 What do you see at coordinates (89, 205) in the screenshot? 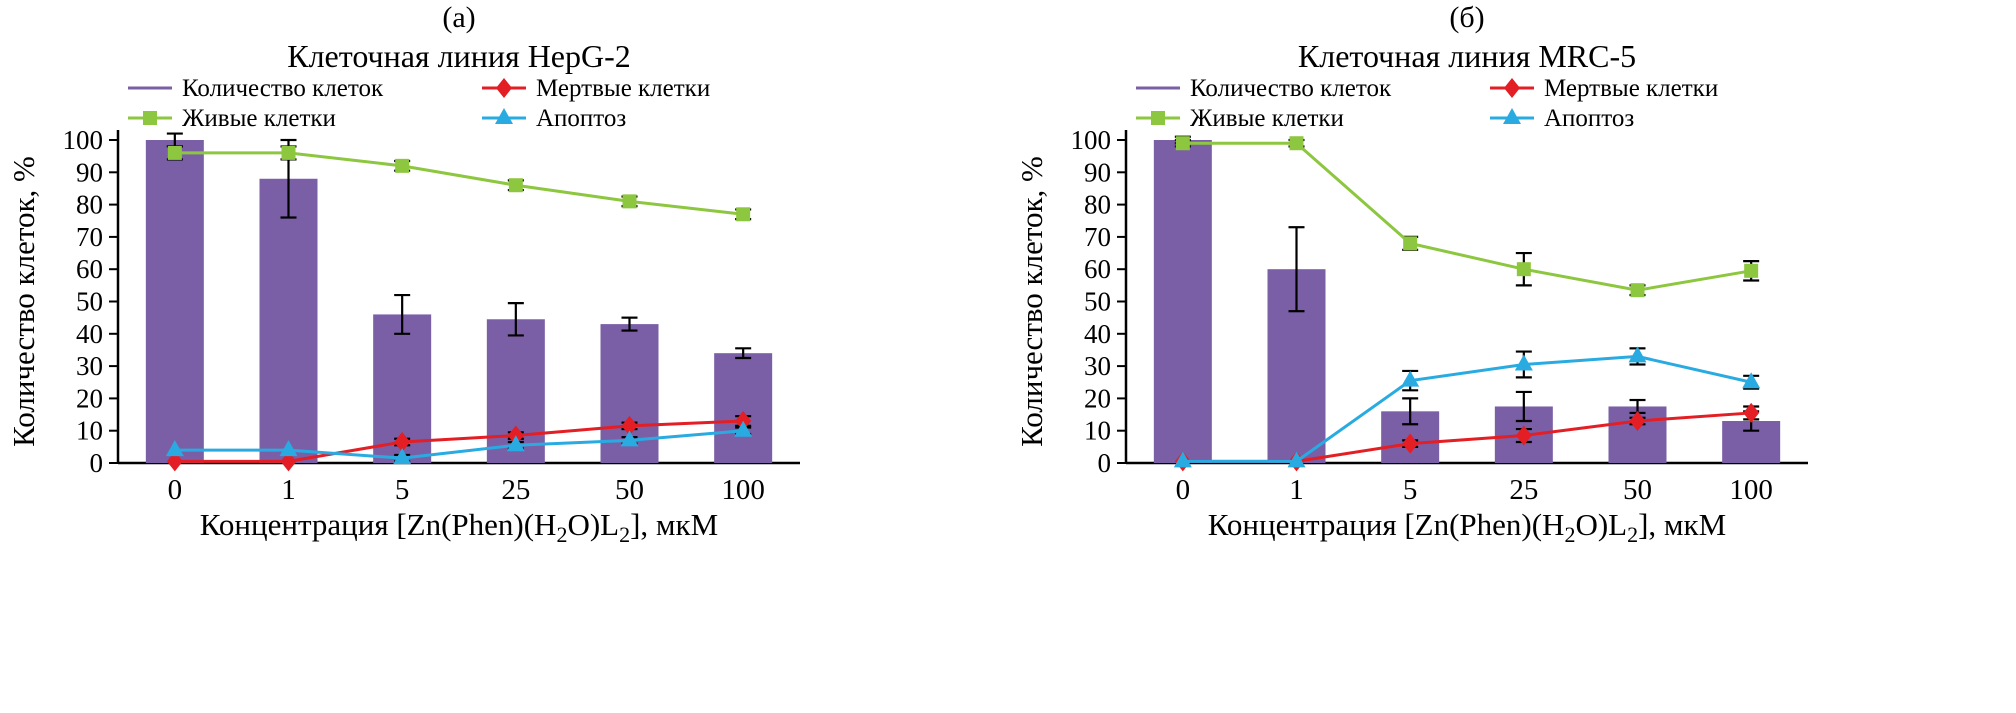
I see `y-tick-label: 80` at bounding box center [89, 205].